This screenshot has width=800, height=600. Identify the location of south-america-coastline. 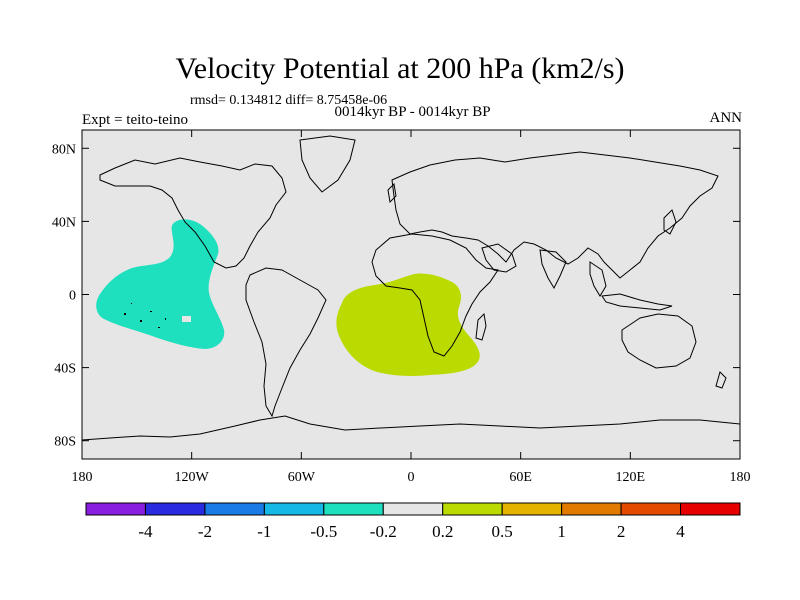
(286, 342).